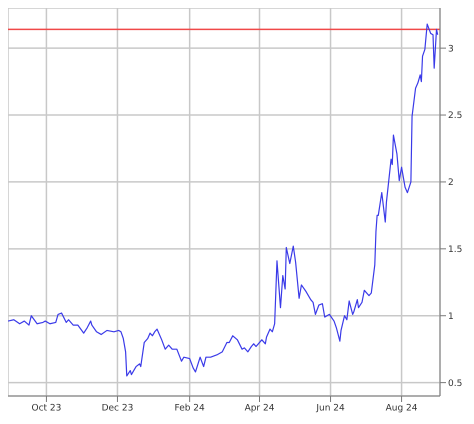 The image size is (474, 424). Describe the element at coordinates (455, 383) in the screenshot. I see `y-tick-label: 0.5` at that location.